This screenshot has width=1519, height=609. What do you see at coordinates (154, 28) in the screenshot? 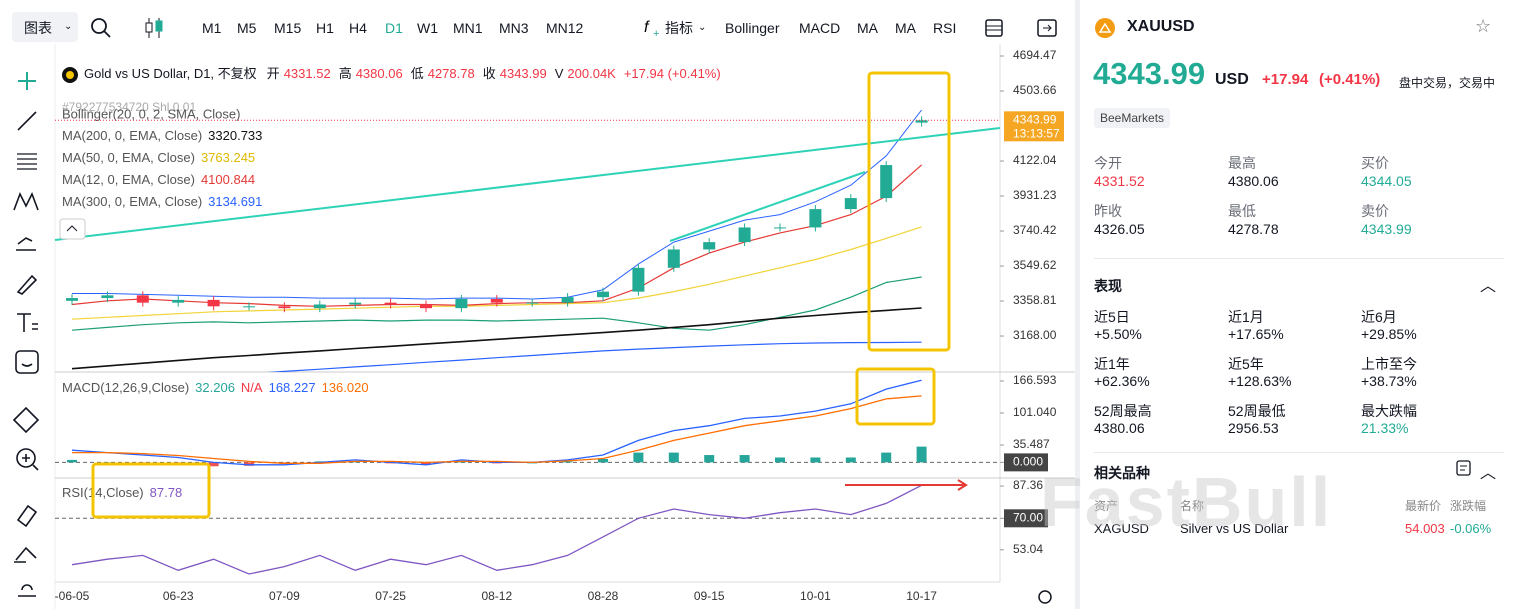
I see `candle-icon` at bounding box center [154, 28].